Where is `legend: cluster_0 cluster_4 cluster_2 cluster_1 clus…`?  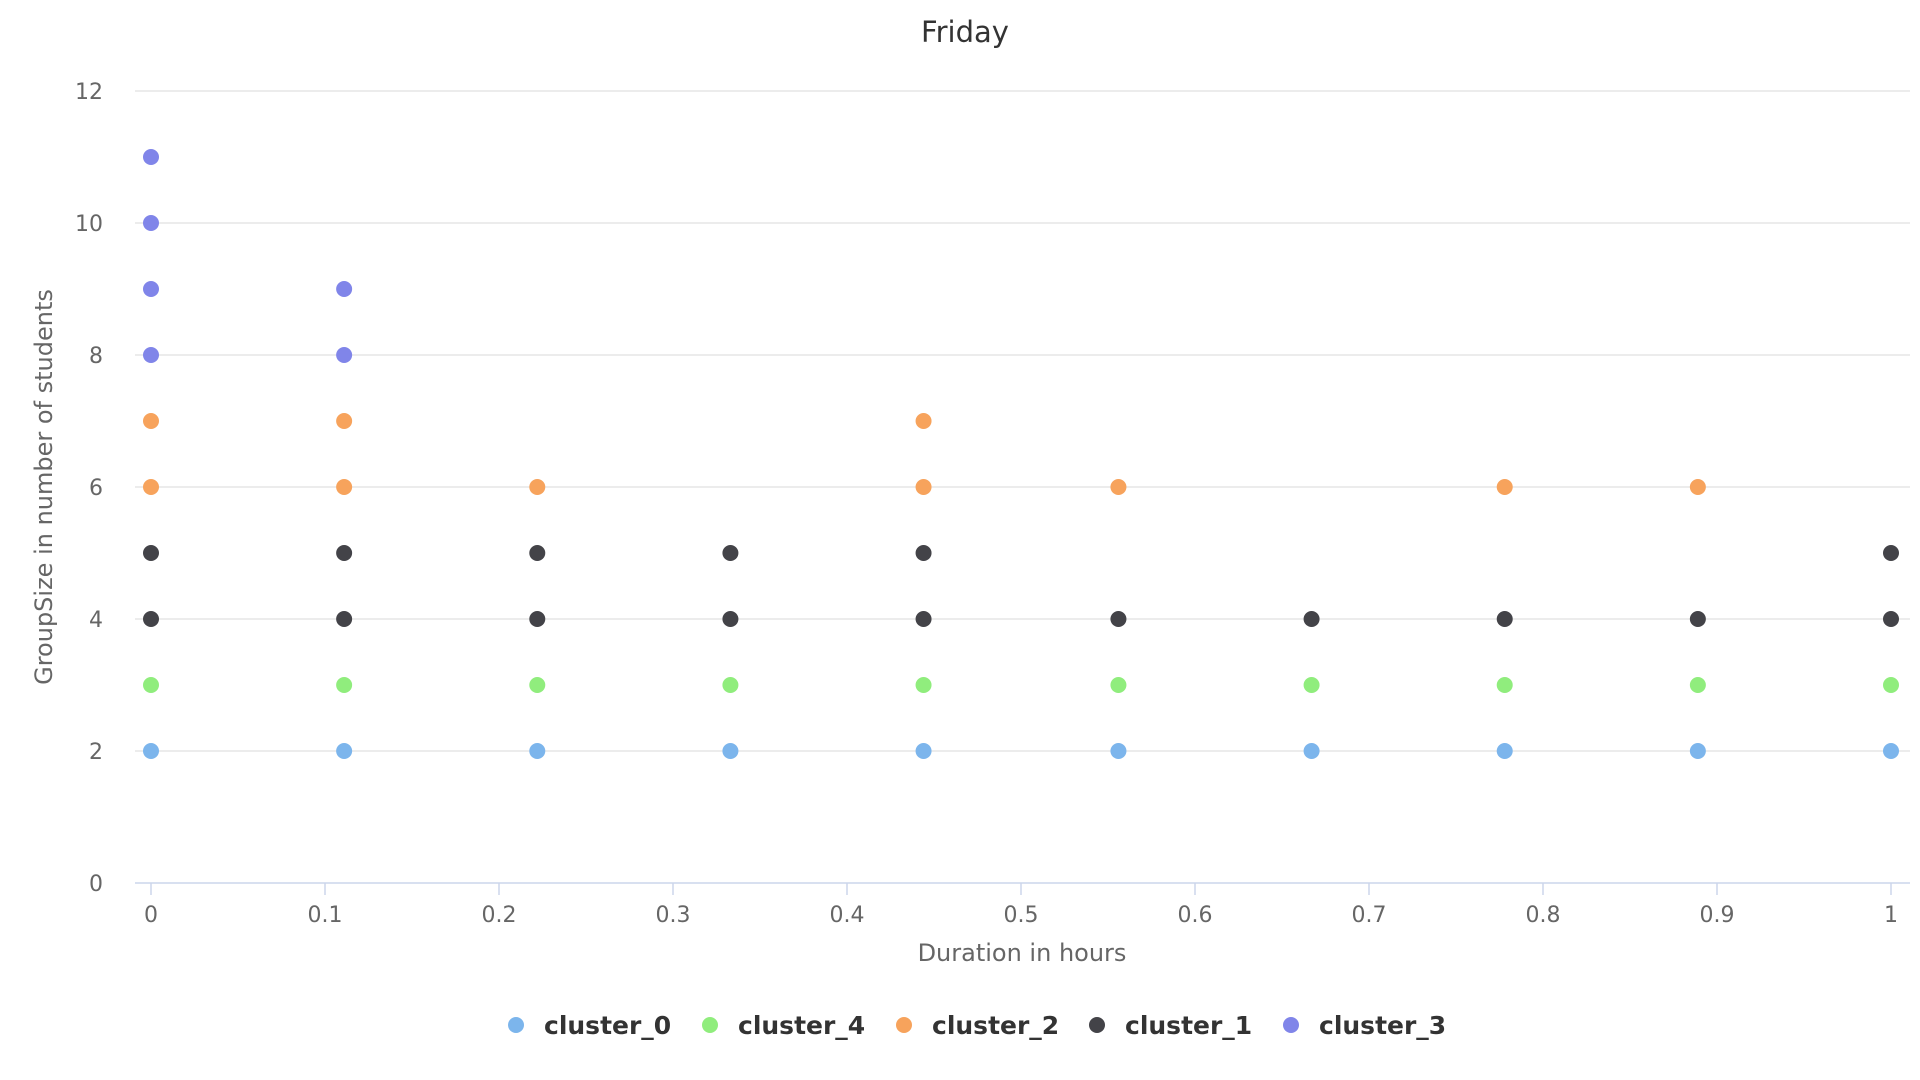
legend: cluster_0 cluster_4 cluster_2 cluster_1 clus… is located at coordinates (977, 1025).